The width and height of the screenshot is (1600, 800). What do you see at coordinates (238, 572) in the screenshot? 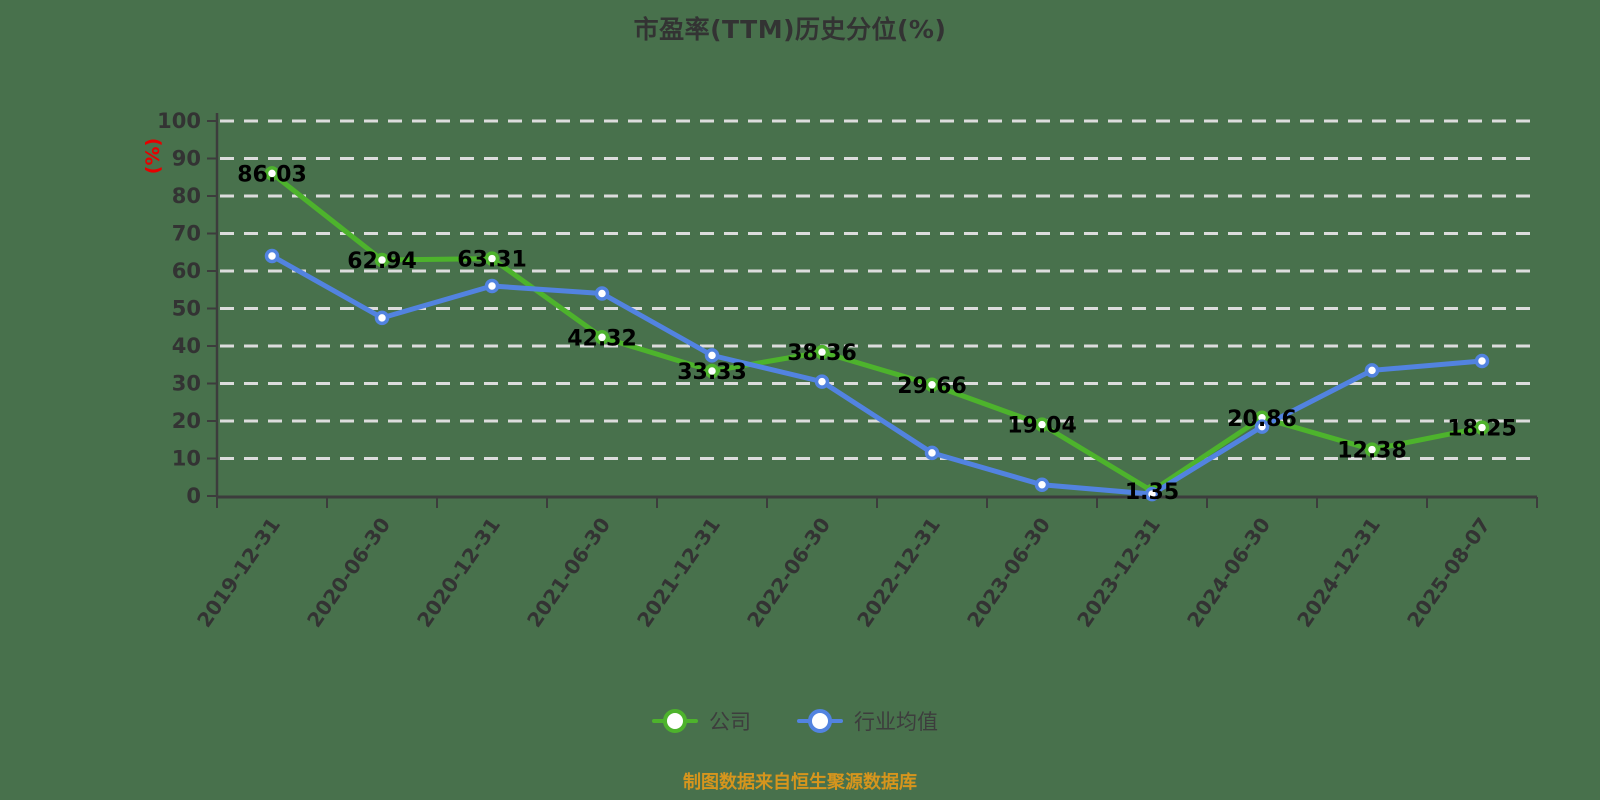
I see `x-axis-label: 2019-12-31` at bounding box center [238, 572].